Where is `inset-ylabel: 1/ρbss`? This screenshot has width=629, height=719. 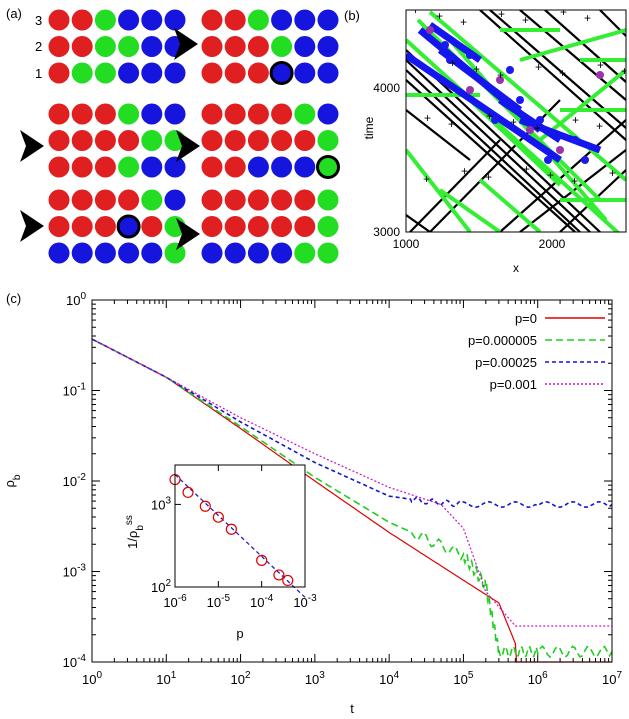
inset-ylabel: 1/ρbss is located at coordinates (135, 532).